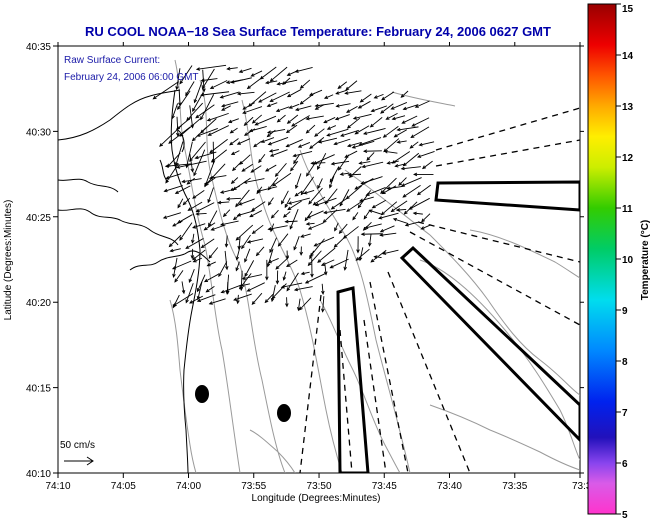  What do you see at coordinates (188, 486) in the screenshot?
I see `x-tick-label: 74:00` at bounding box center [188, 486].